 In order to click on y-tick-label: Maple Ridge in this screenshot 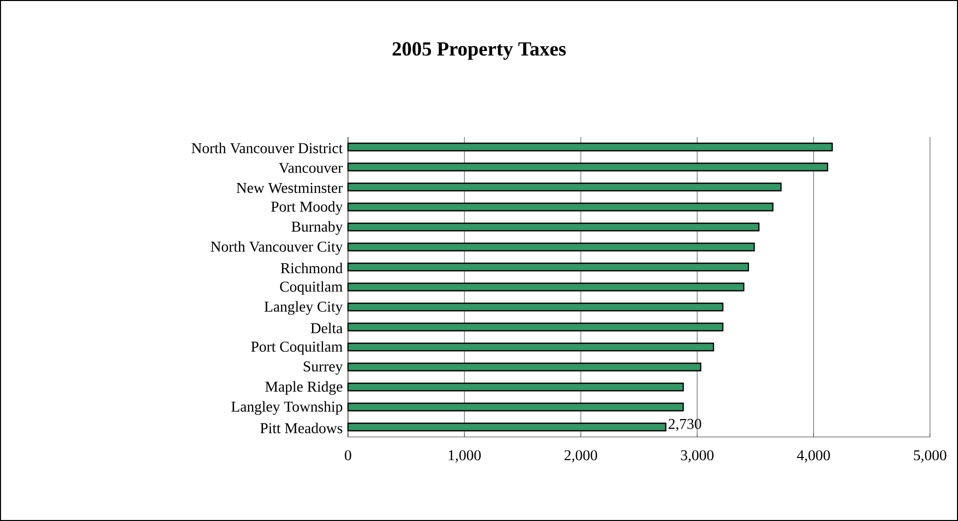, I will do `click(303, 388)`.